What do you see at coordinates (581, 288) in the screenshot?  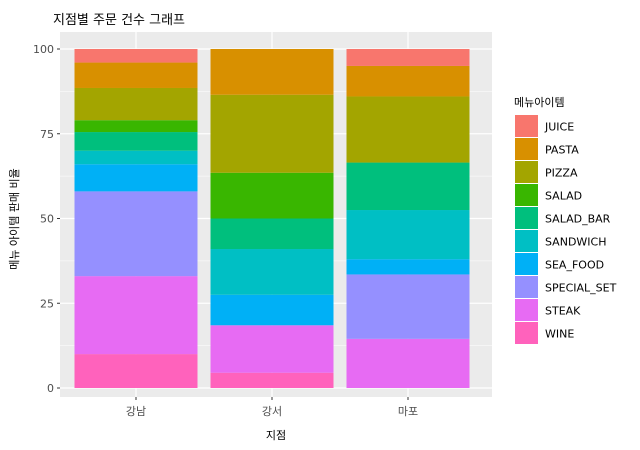 I see `legend-label: SPECIAL_SET` at bounding box center [581, 288].